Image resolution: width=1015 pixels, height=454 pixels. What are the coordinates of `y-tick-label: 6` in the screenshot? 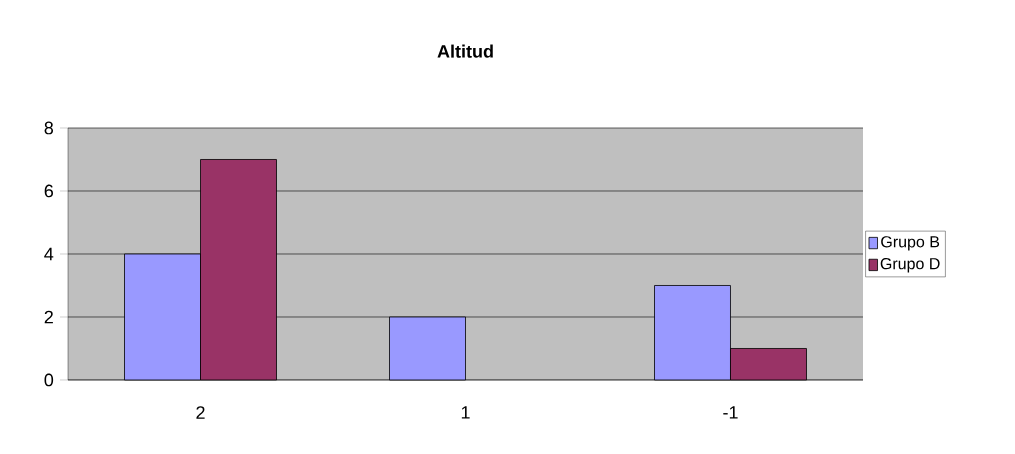 It's located at (49, 191).